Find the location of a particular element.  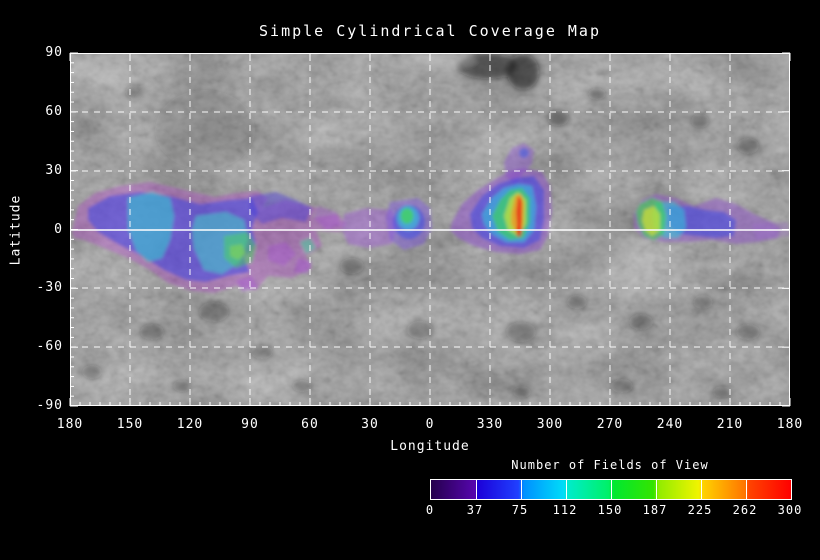

colorbar-tick-112: 112 is located at coordinates (565, 510).